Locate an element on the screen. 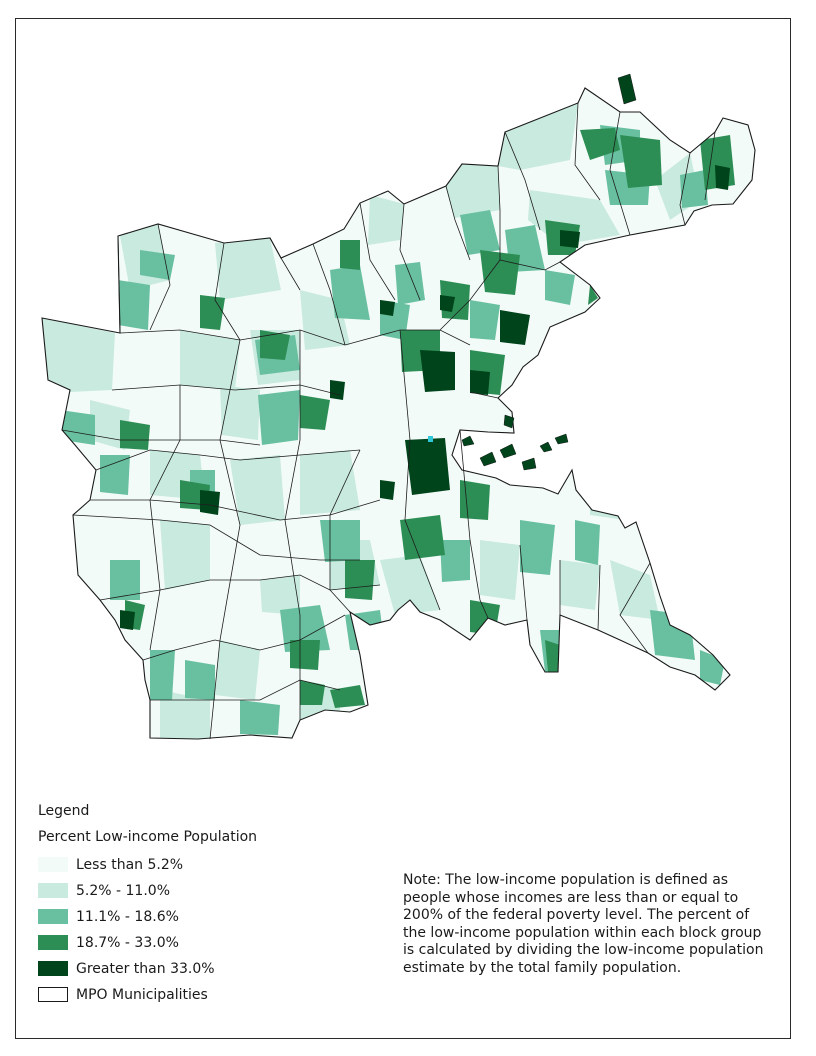  legend-label: MPO Municipalities is located at coordinates (142, 995).